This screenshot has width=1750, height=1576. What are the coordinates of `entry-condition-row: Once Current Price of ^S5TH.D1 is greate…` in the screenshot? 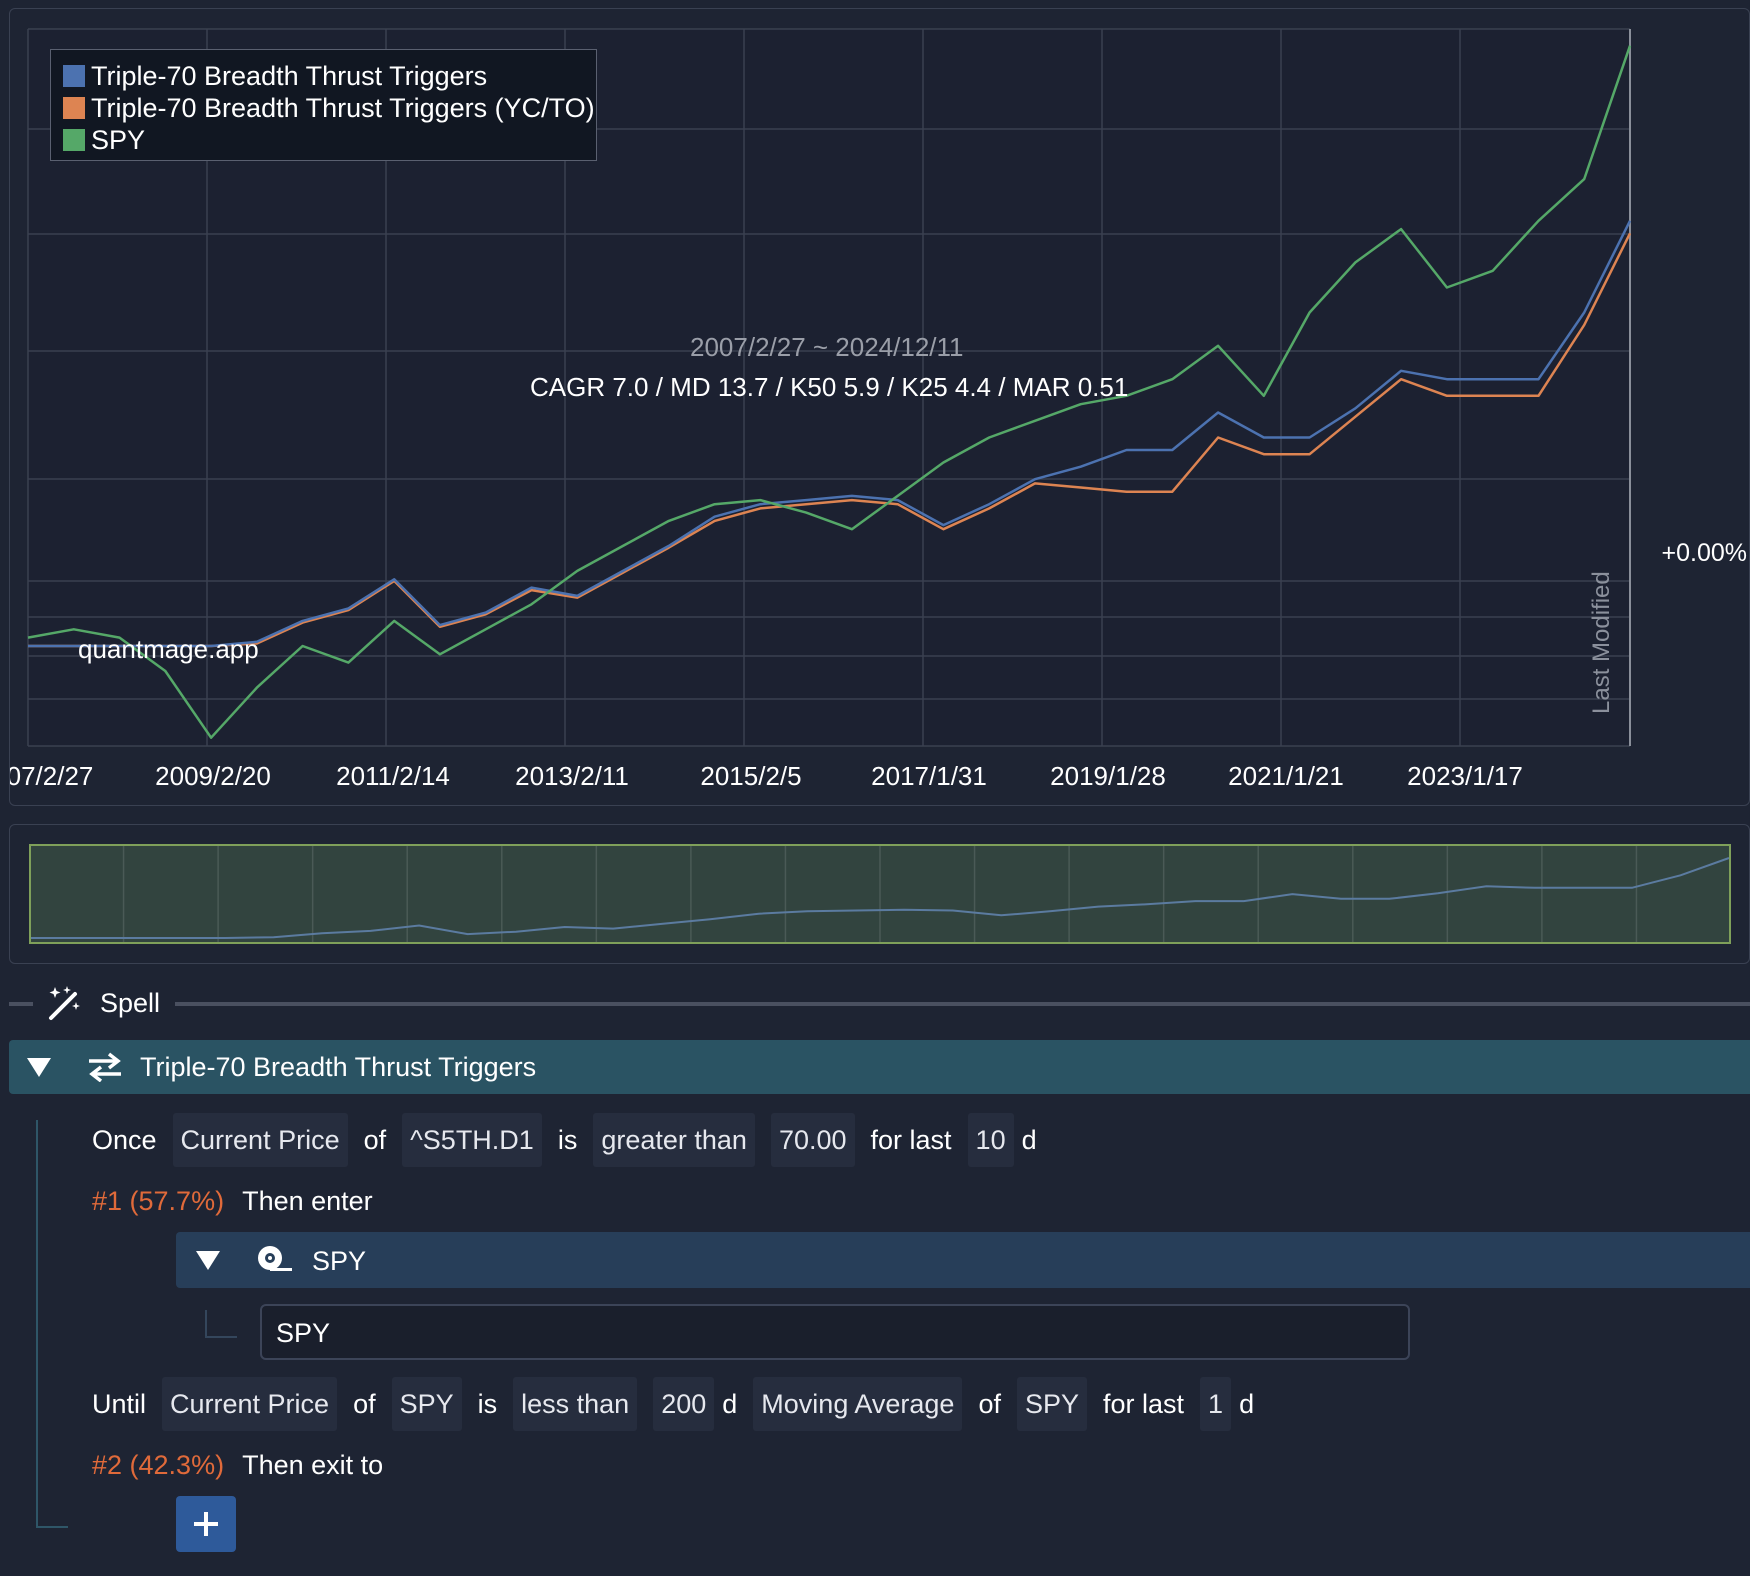 It's located at (572, 1140).